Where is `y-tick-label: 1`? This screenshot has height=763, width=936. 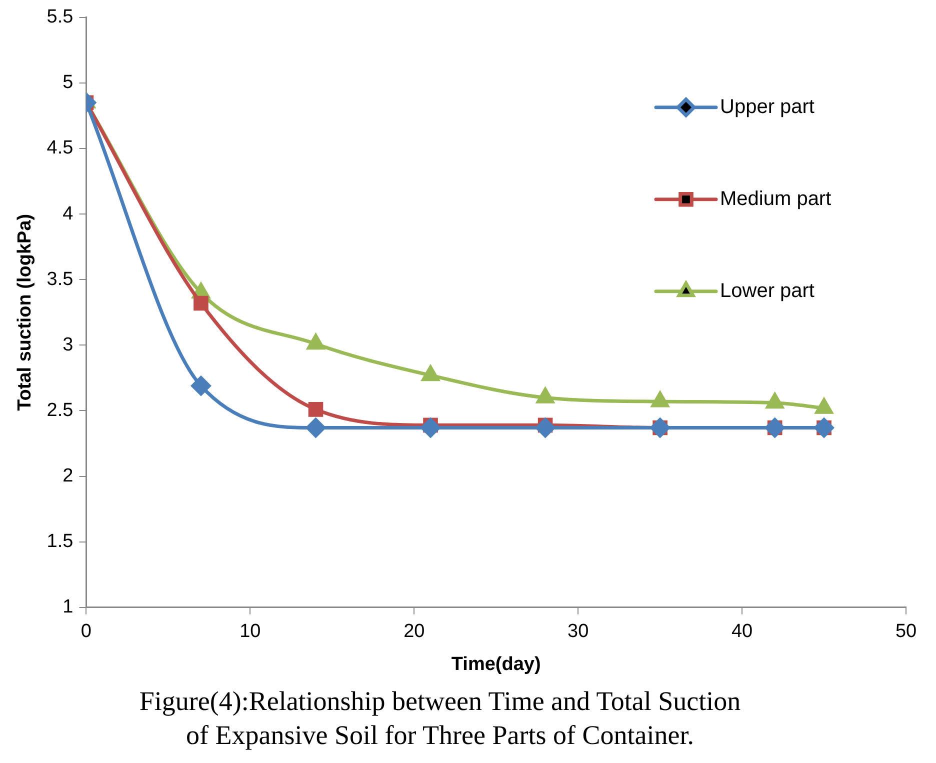
y-tick-label: 1 is located at coordinates (68, 607).